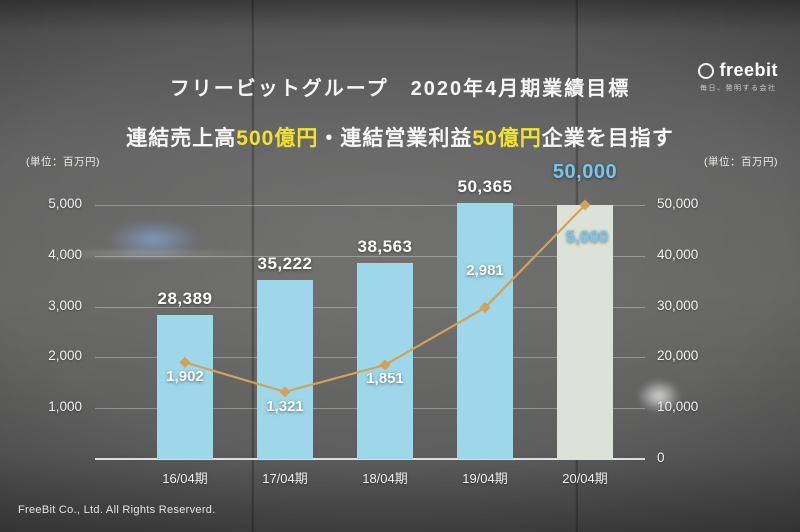 This screenshot has width=800, height=532. Describe the element at coordinates (585, 478) in the screenshot. I see `x-axis-category-label: 20/04期` at that location.